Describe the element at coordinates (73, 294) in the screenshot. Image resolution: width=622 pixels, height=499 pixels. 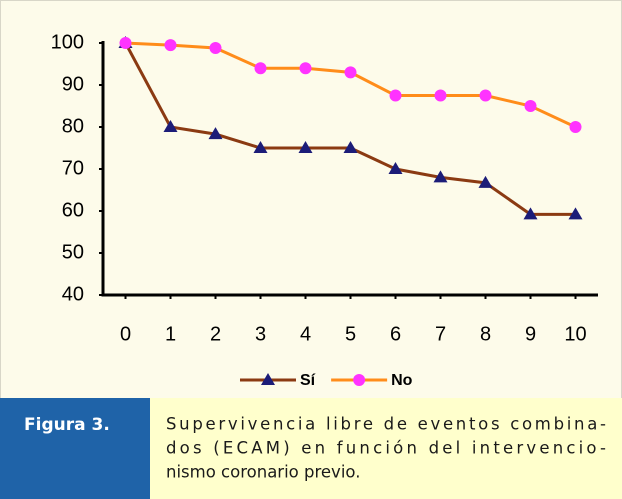
I see `y-tick-label: 40` at that location.